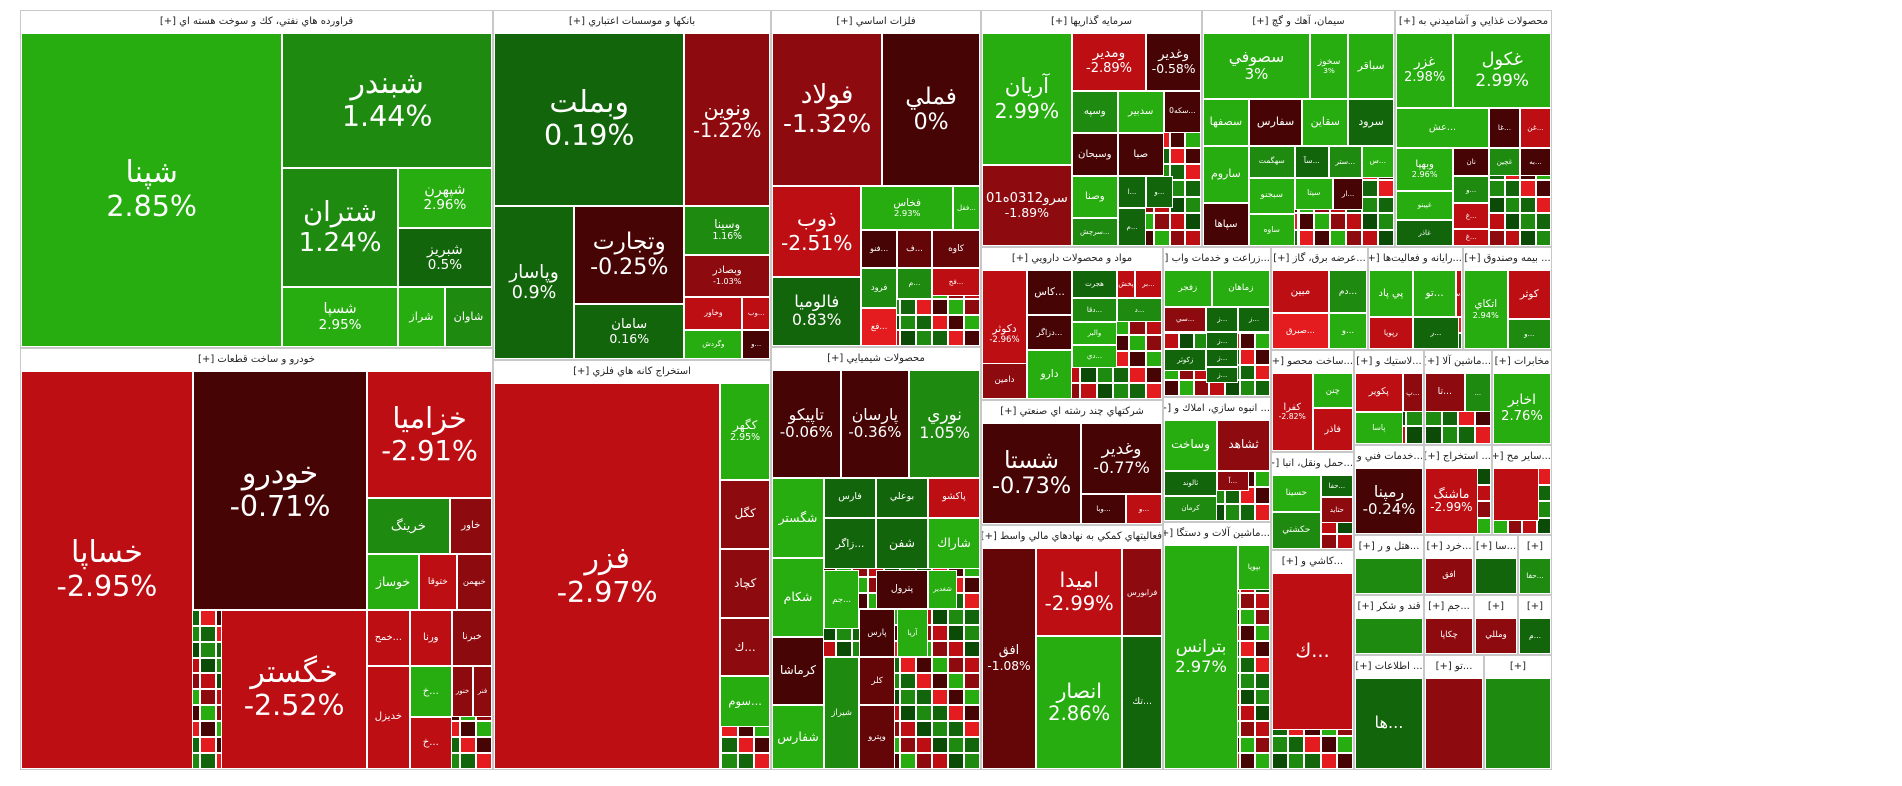 The image size is (1902, 786). I want to click on stock-tile: رپويا, so click(1391, 333).